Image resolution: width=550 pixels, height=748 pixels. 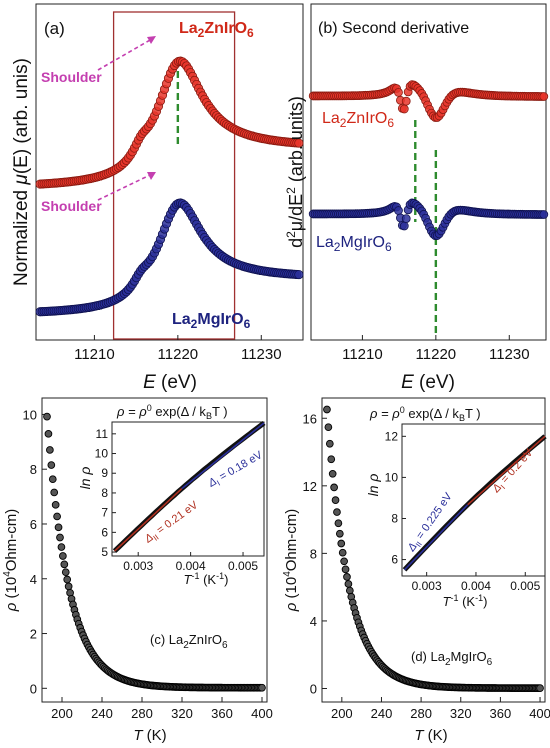 What do you see at coordinates (124, 187) in the screenshot?
I see `shoulder-arrow-bottom` at bounding box center [124, 187].